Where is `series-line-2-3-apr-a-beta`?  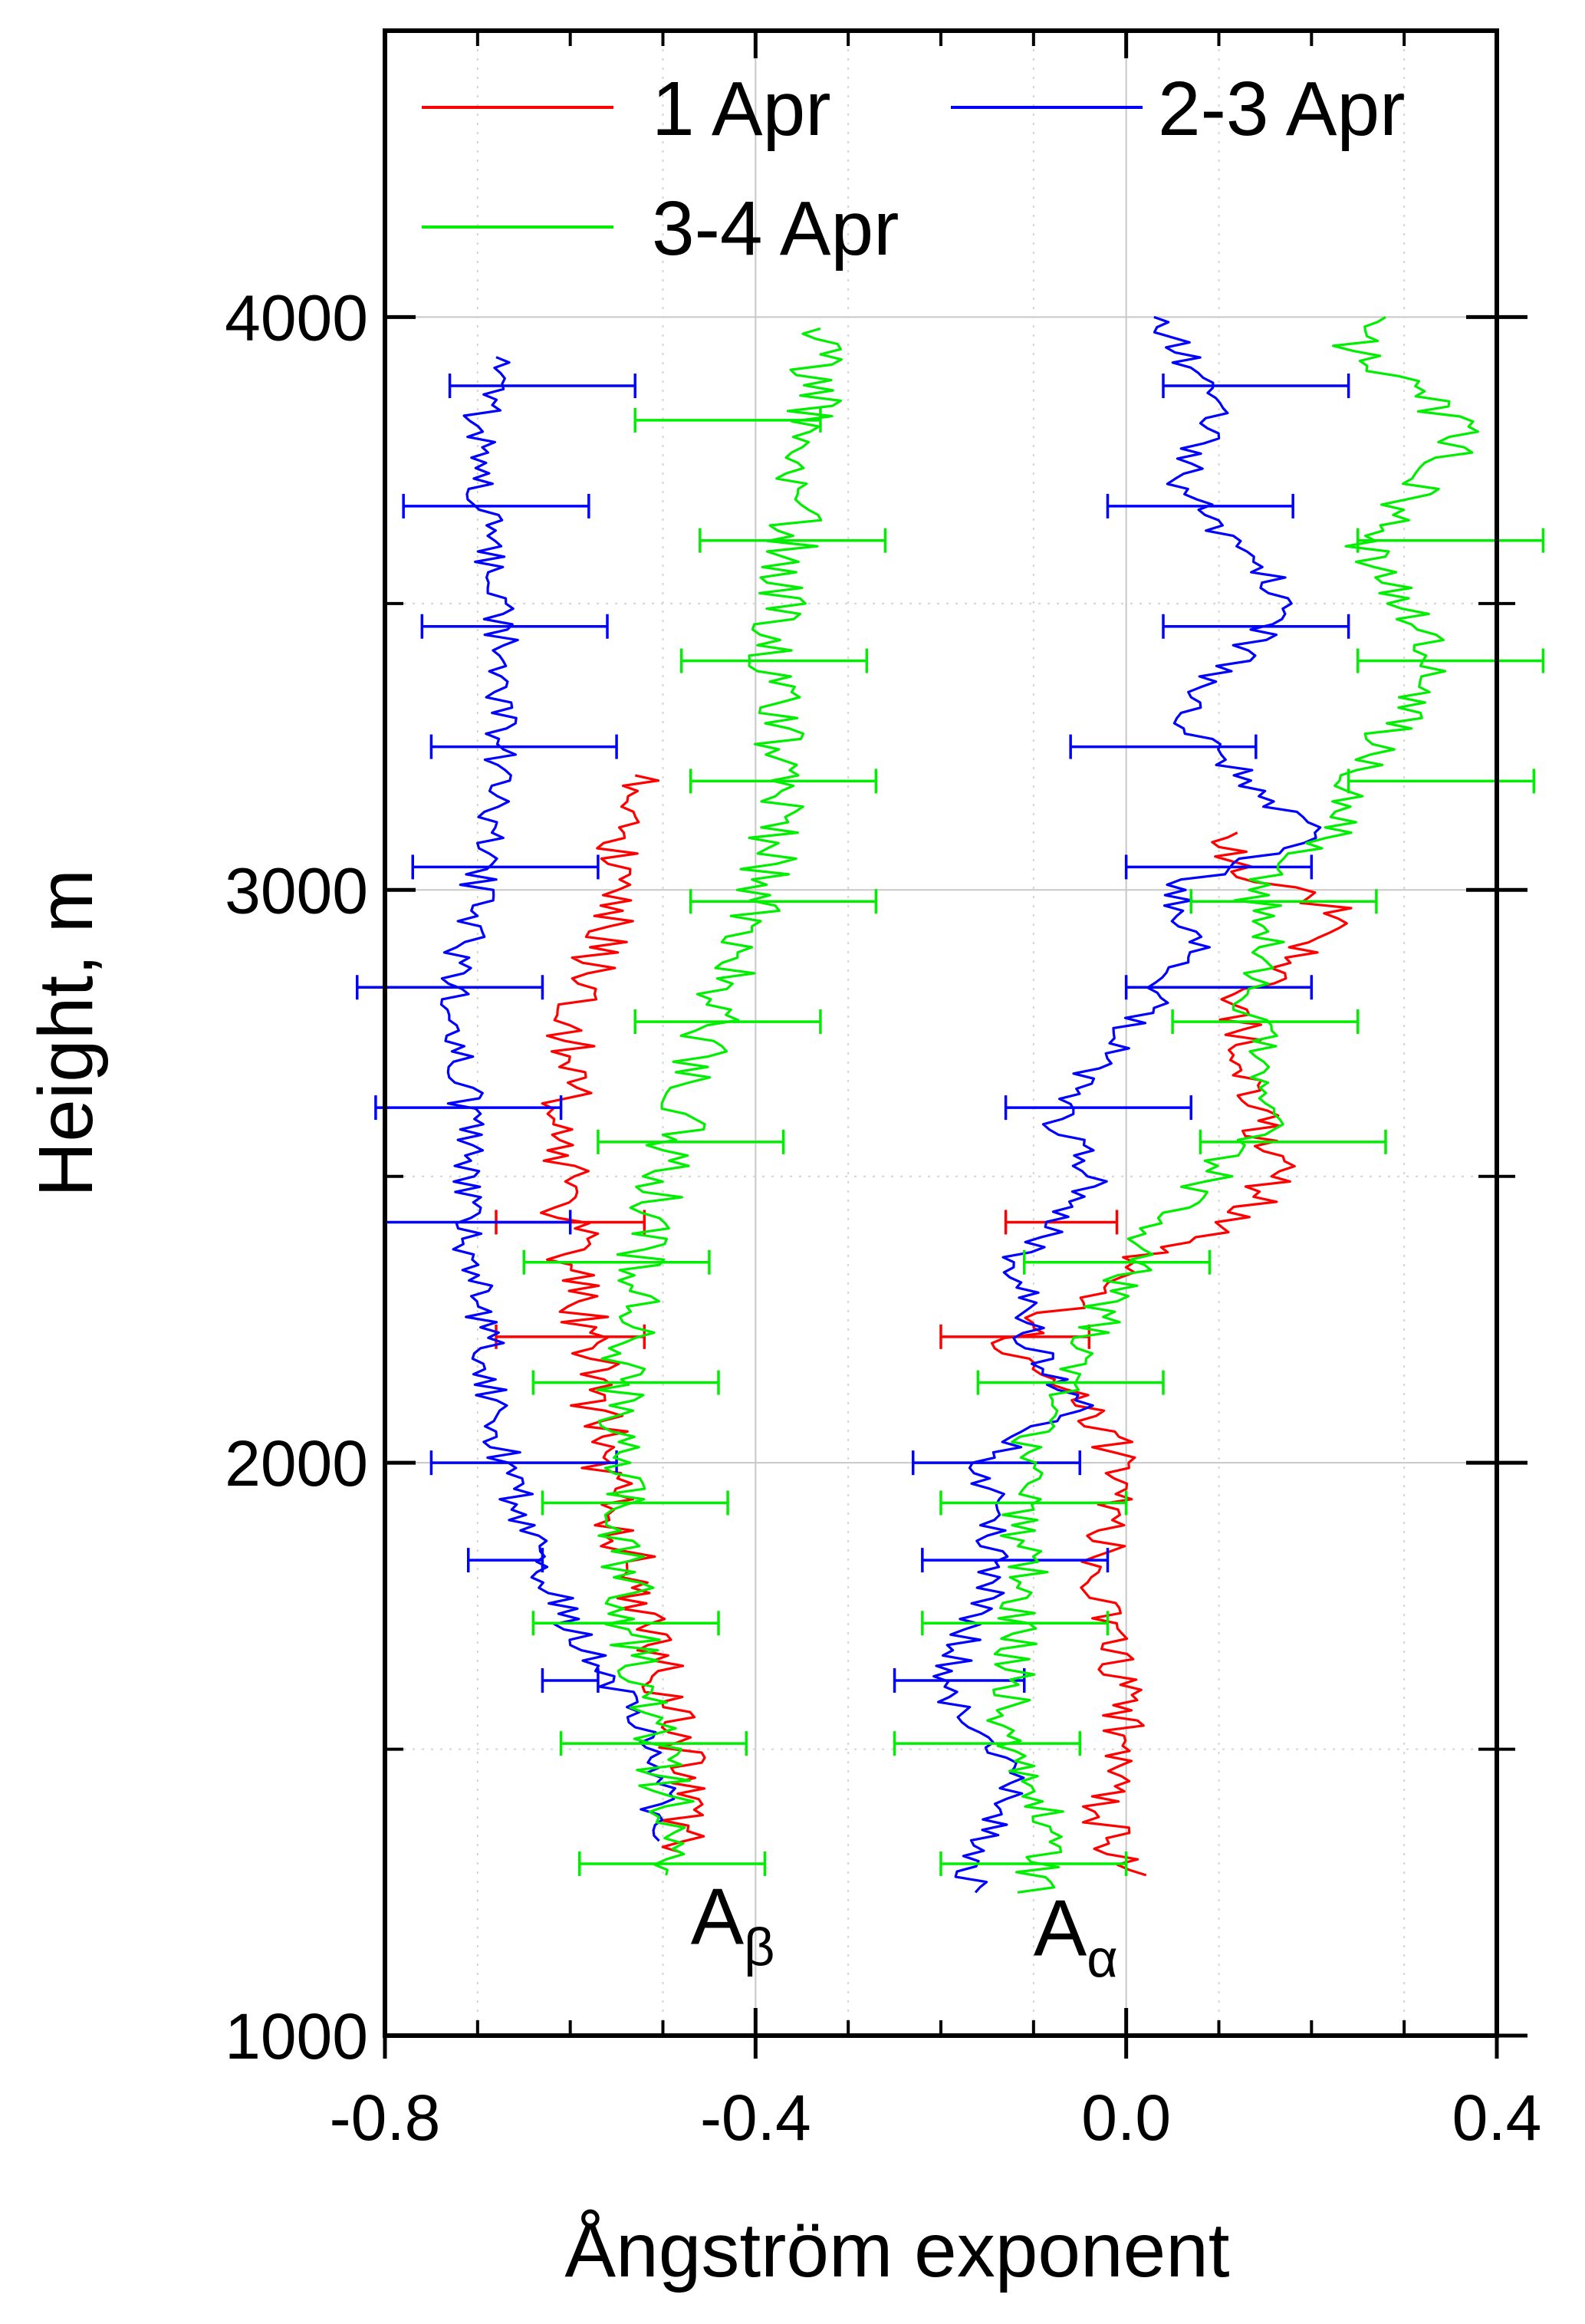 series-line-2-3-apr-a-beta is located at coordinates (557, 1099).